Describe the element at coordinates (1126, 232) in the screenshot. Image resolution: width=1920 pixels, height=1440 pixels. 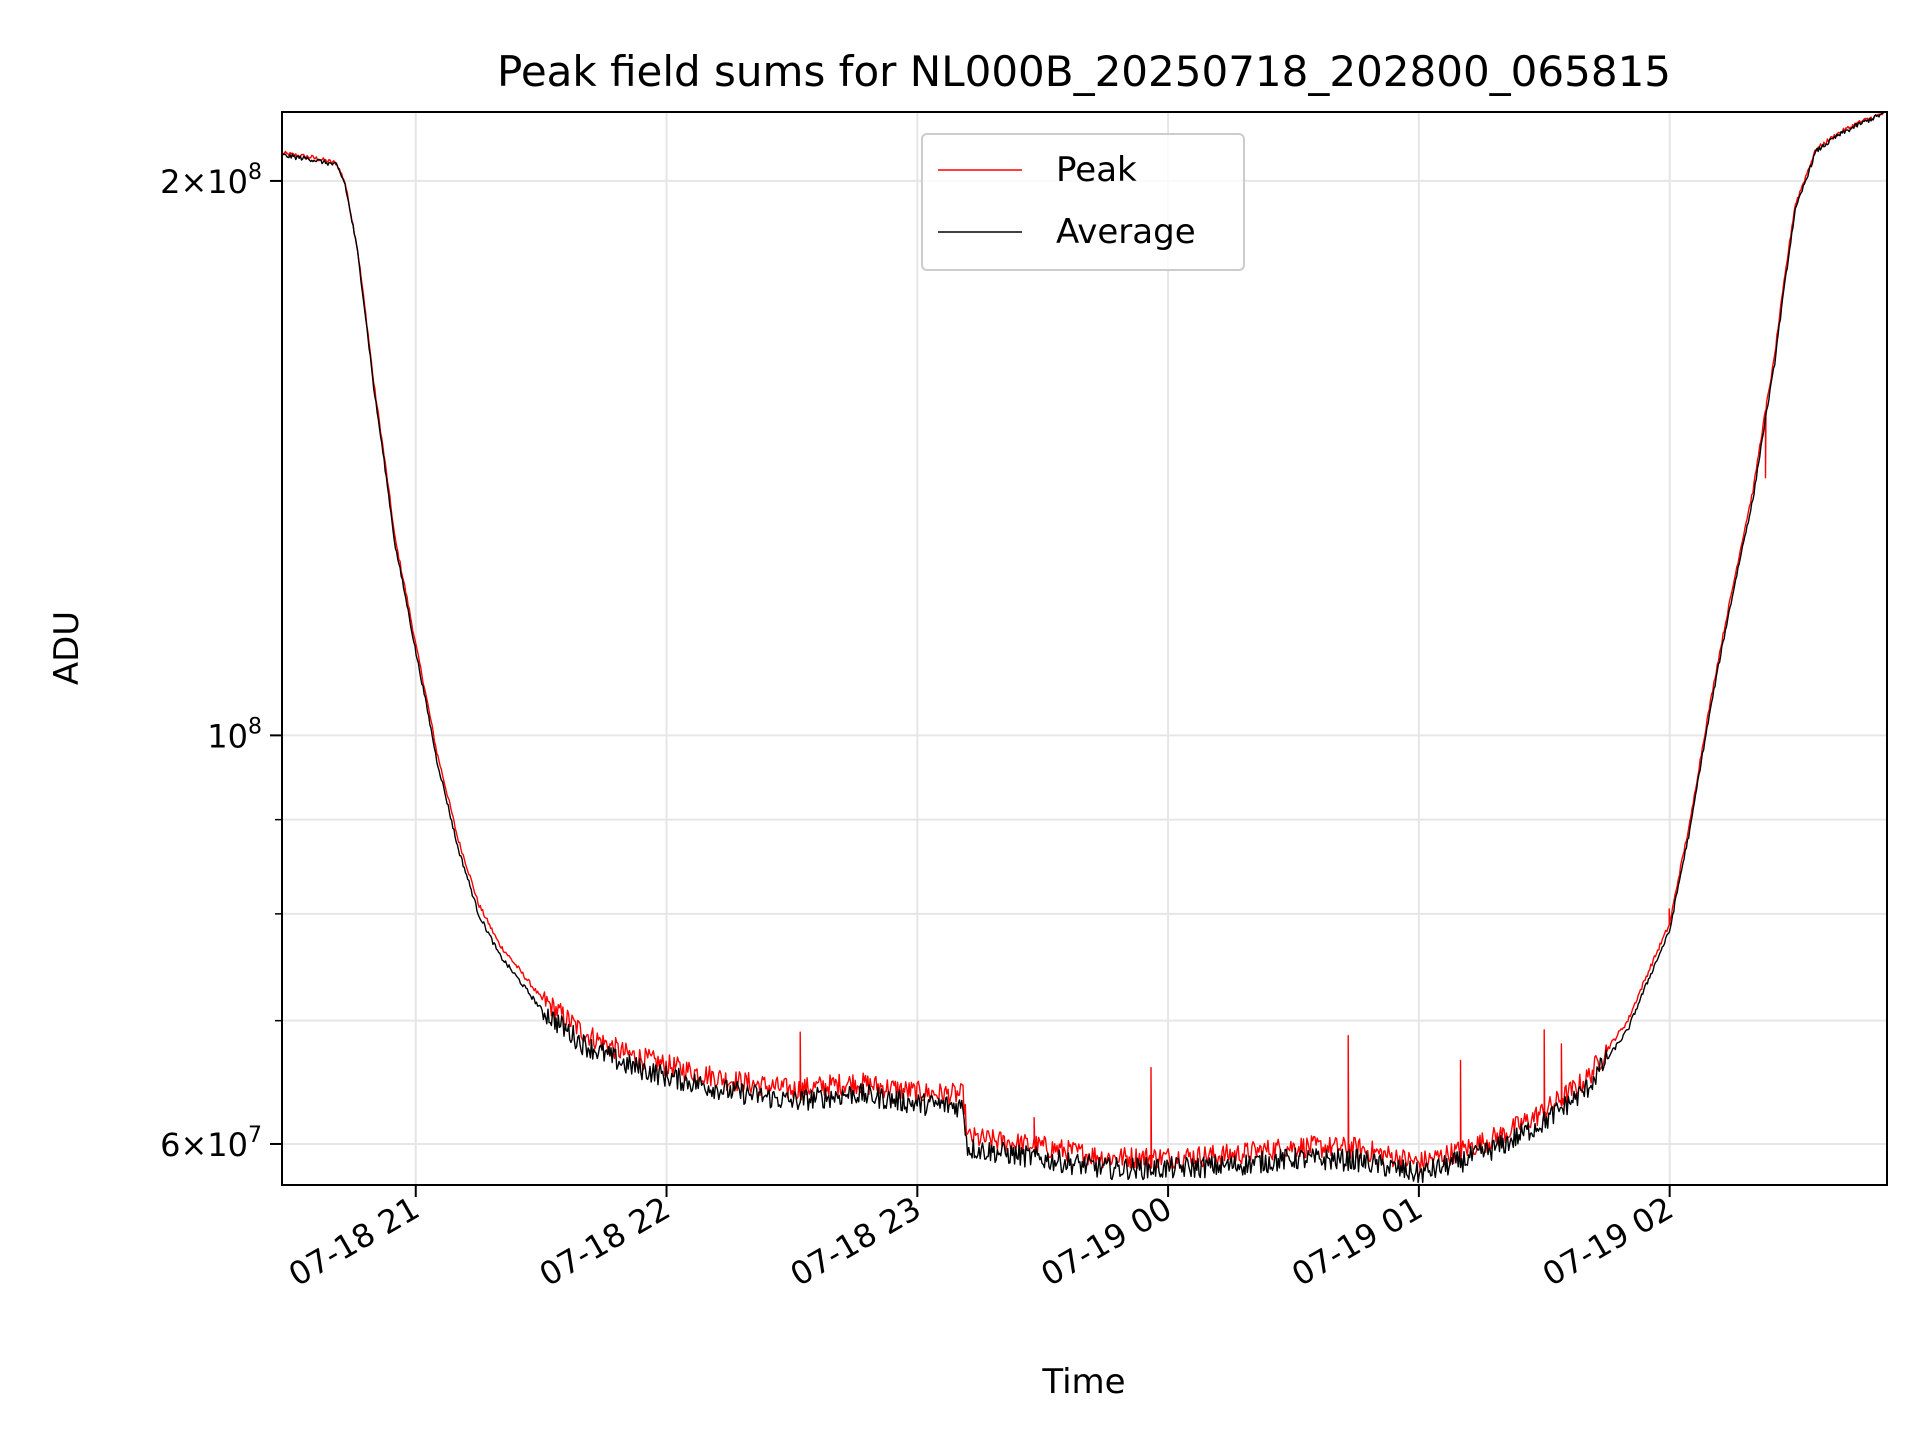
I see `legend-label-average: Average` at that location.